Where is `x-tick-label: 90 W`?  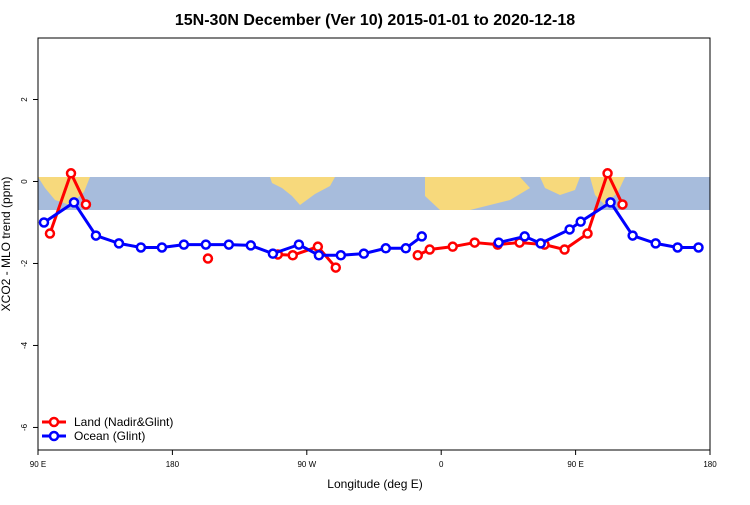 x-tick-label: 90 W is located at coordinates (306, 464).